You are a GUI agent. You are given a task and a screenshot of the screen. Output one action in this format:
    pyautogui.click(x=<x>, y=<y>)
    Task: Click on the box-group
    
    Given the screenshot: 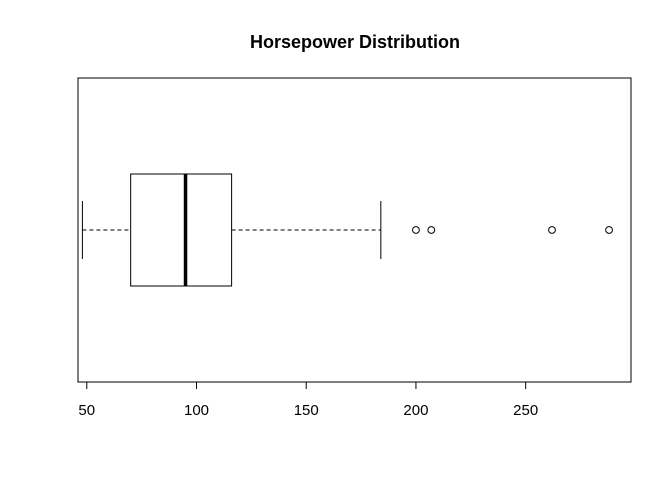 What is the action you would take?
    pyautogui.click(x=231, y=230)
    